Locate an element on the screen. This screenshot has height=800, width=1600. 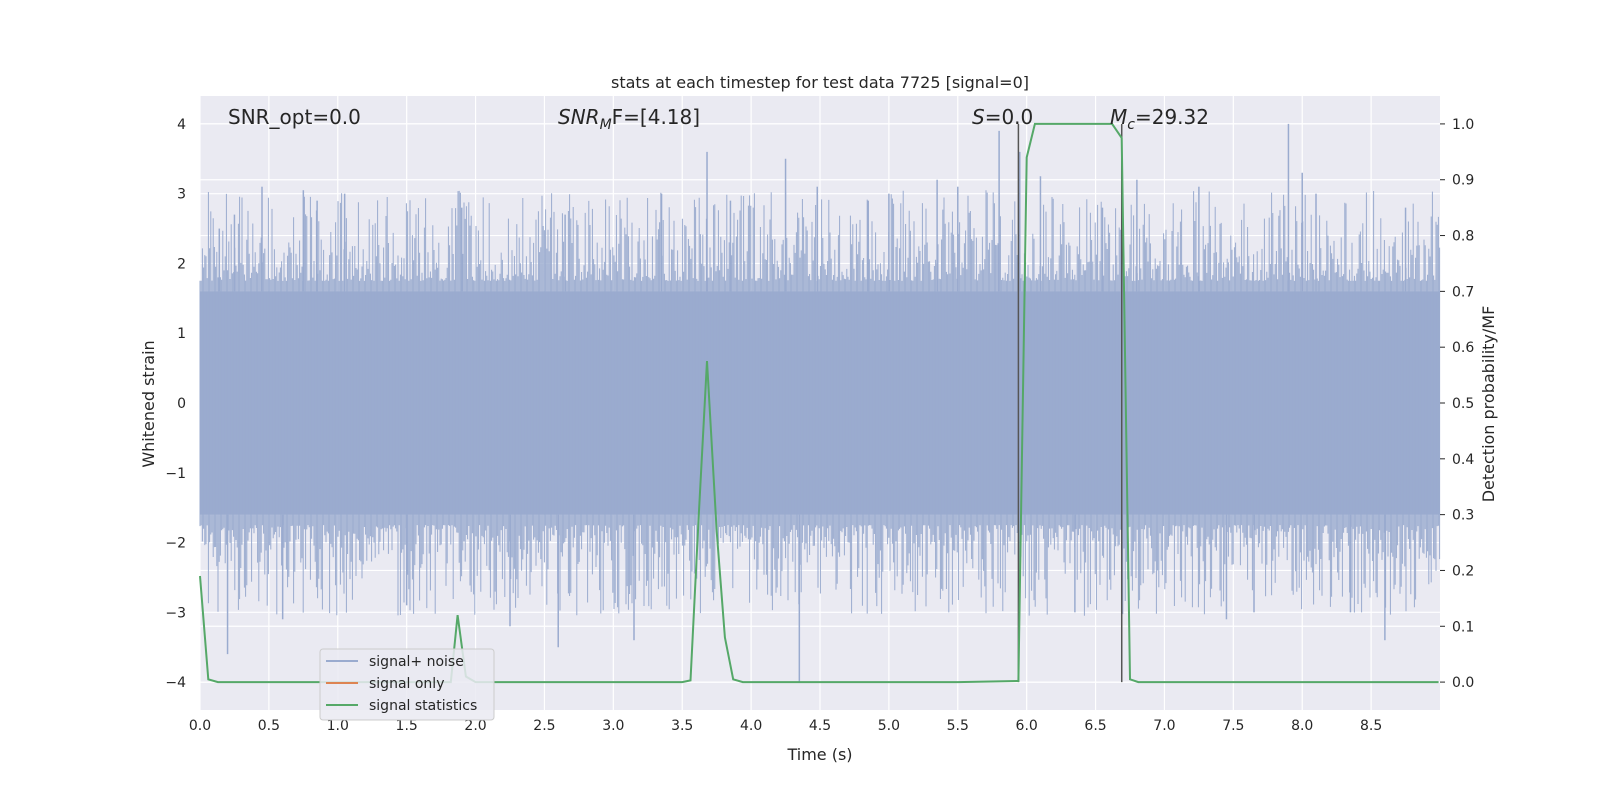
y-right-tick-label: 0.3 is located at coordinates (1463, 516).